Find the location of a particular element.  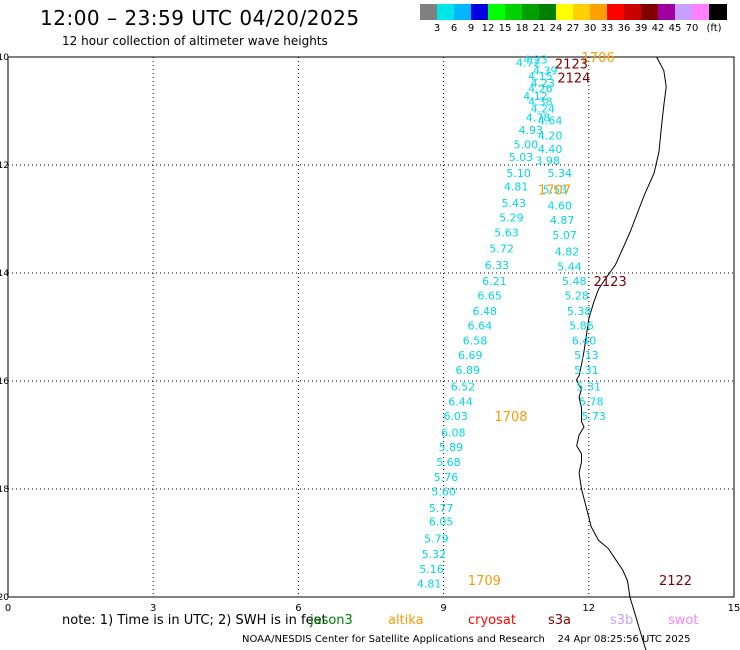

pass-label: 1707 is located at coordinates (554, 190).